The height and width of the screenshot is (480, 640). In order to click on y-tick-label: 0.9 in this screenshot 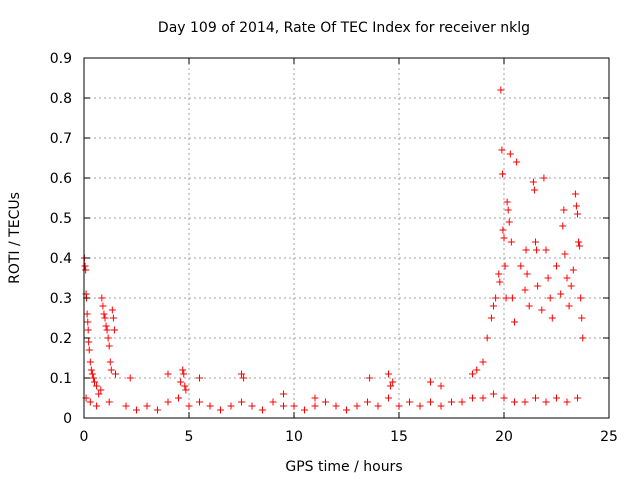, I will do `click(61, 59)`.